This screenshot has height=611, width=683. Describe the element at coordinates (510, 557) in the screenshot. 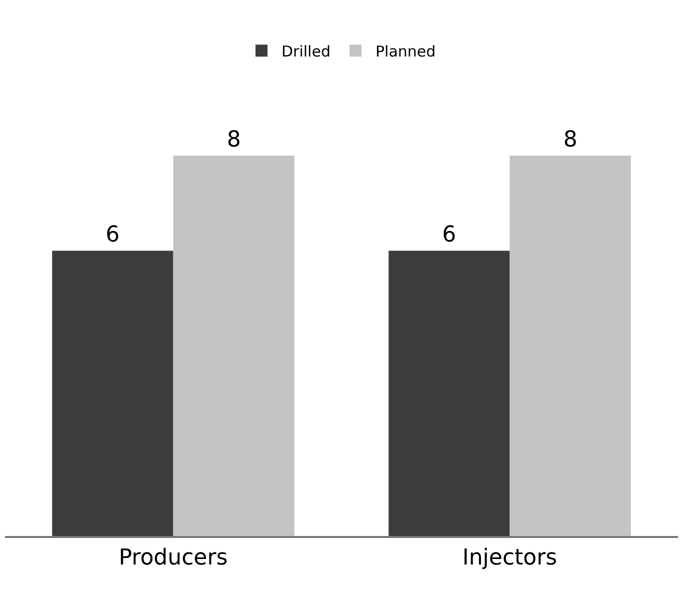

I see `x-tick-label: Injectors` at that location.